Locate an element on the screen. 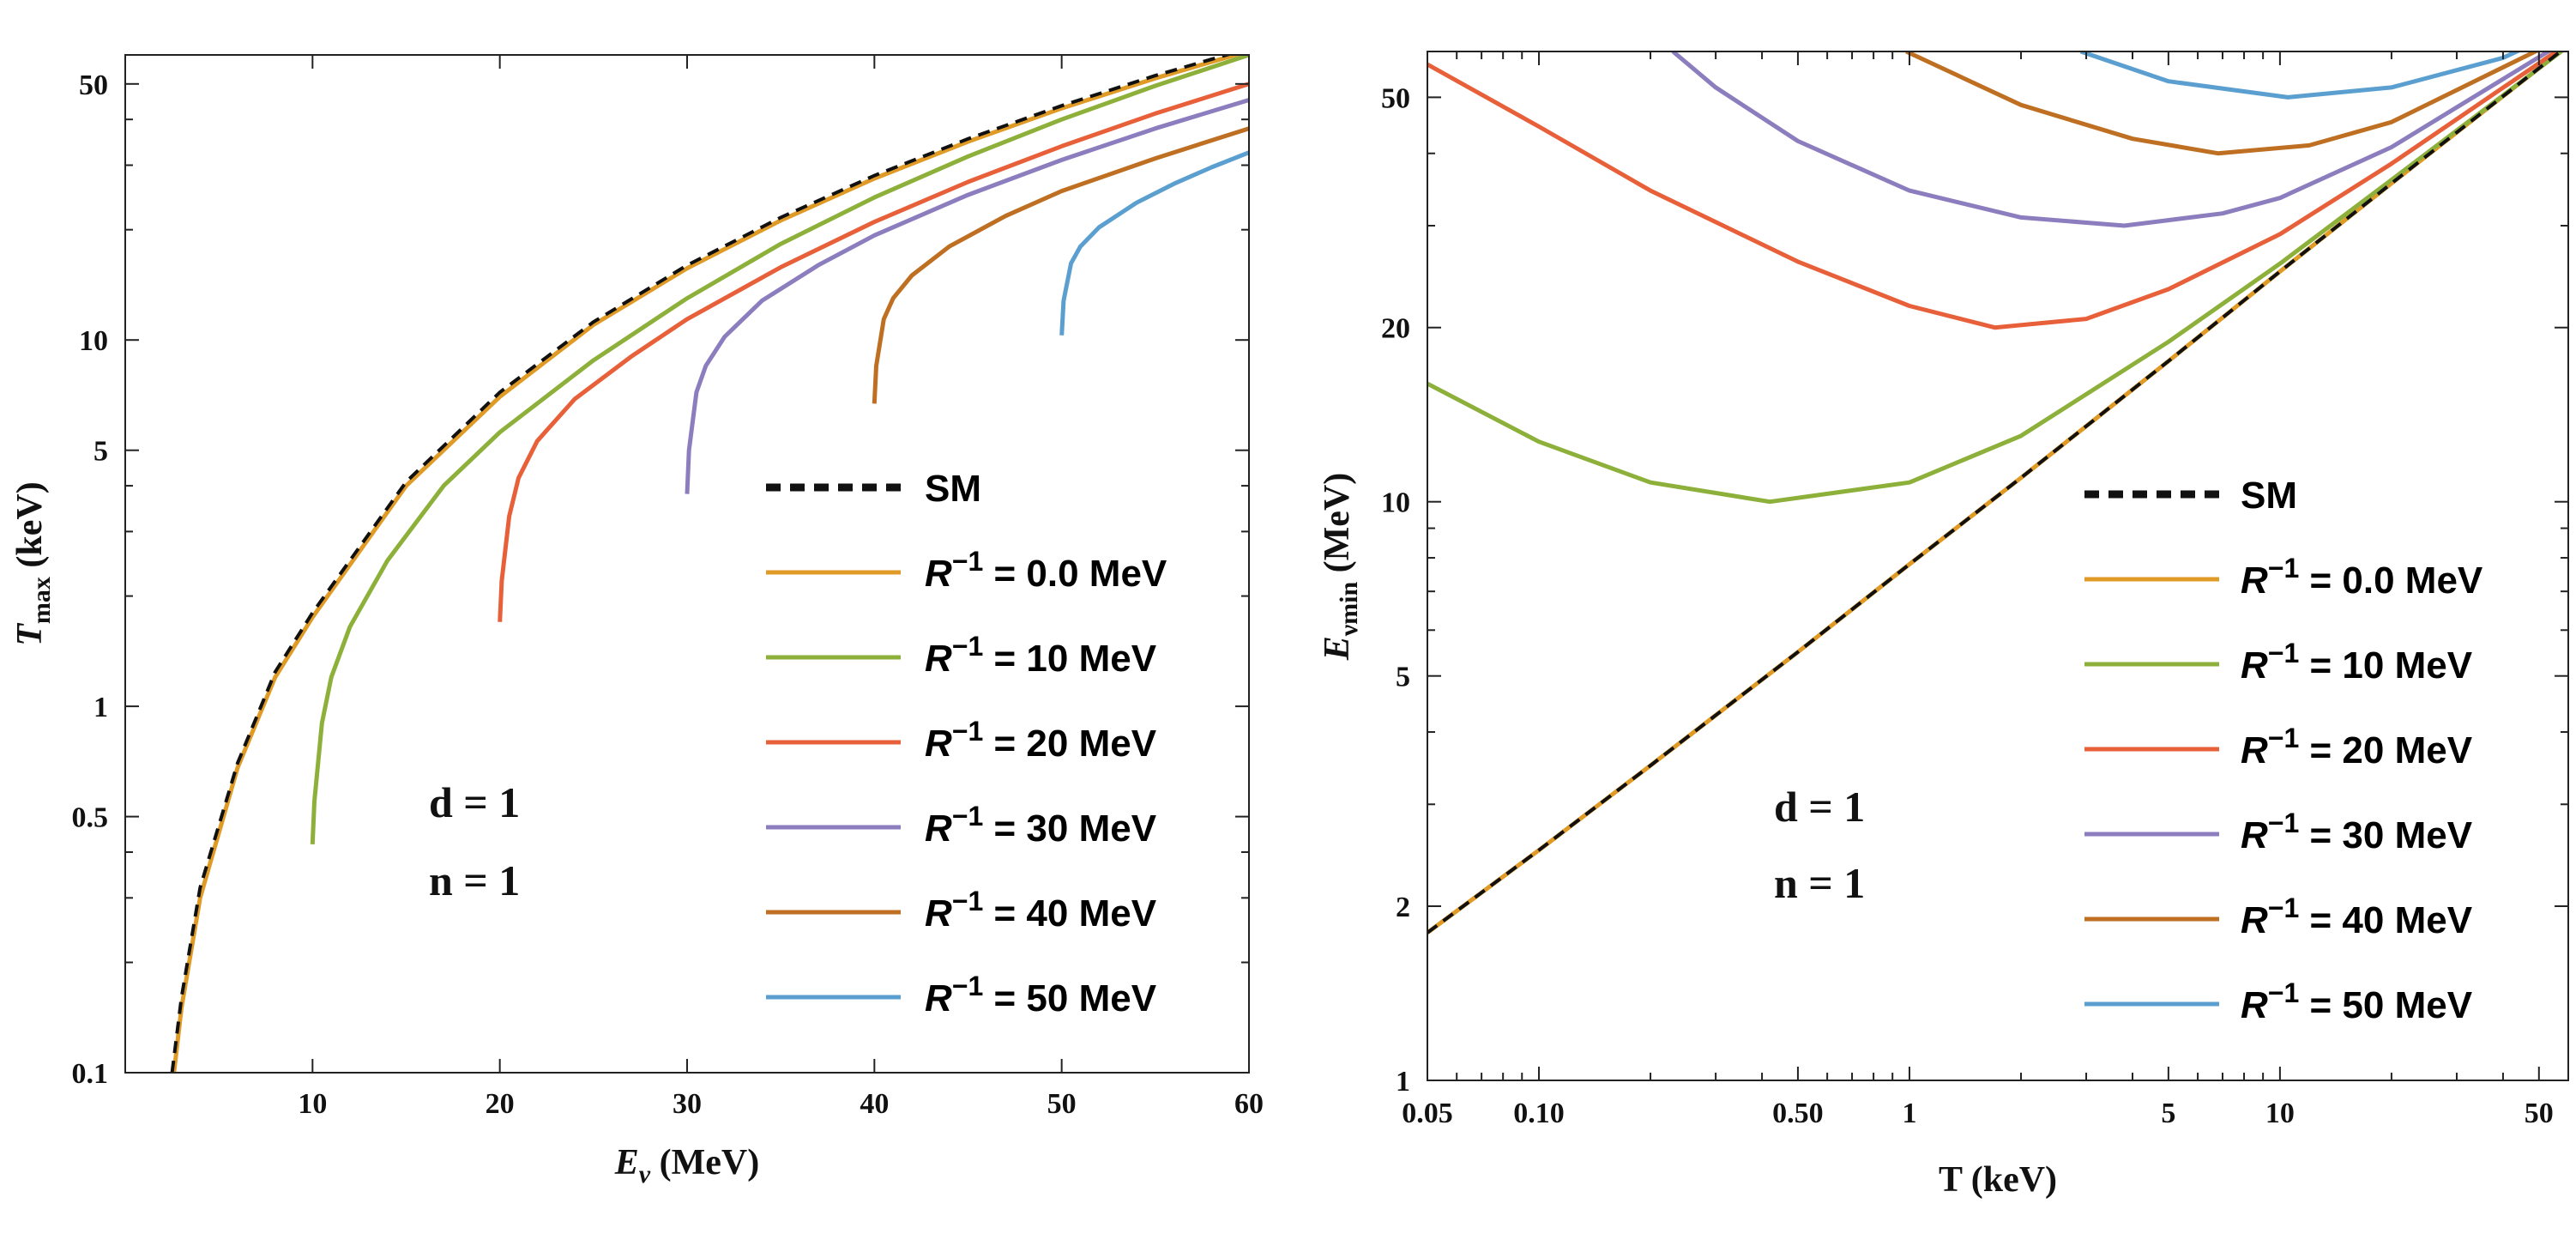  right-legend-label-4: R−1 = 30 MeV is located at coordinates (2357, 832).